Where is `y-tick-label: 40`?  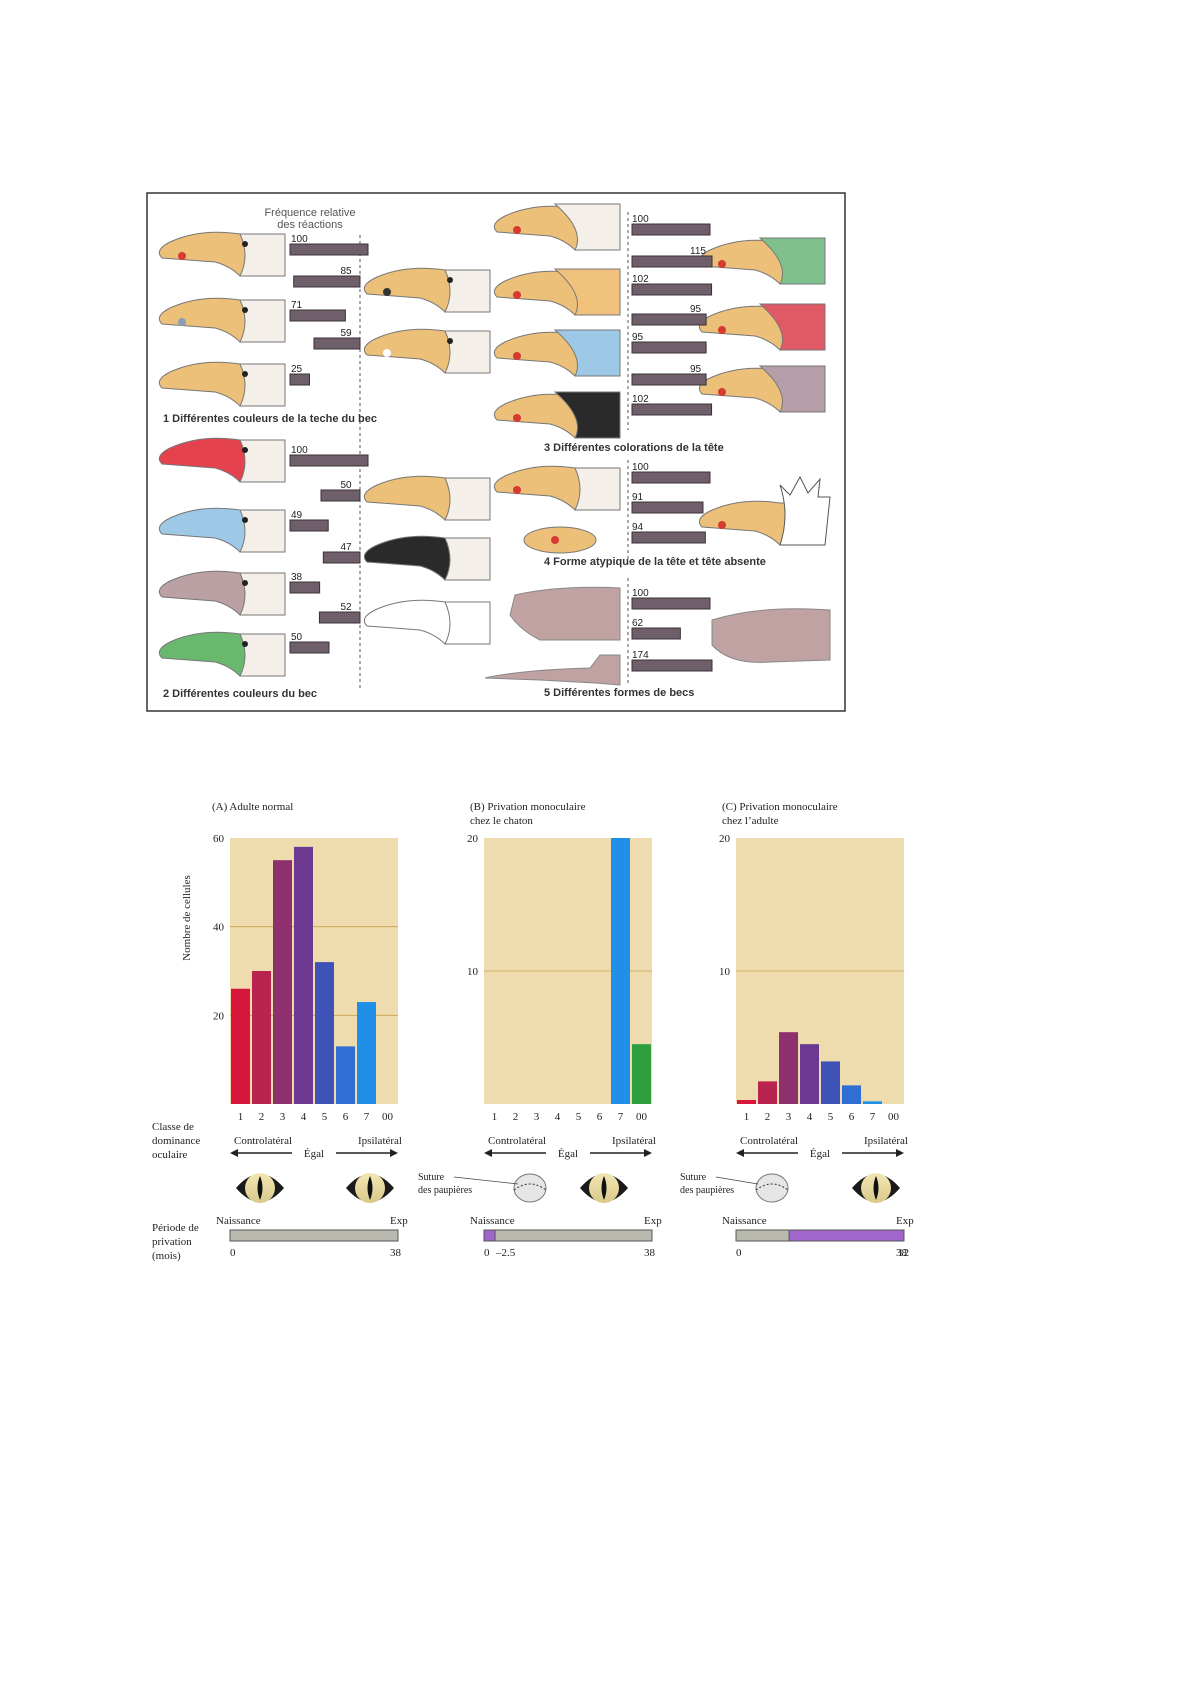
y-tick-label: 40 is located at coordinates (219, 928).